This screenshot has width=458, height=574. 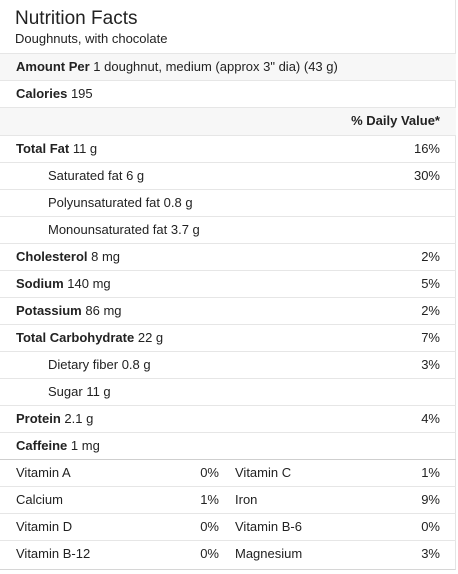 I want to click on amount-per-label: Amount Per, so click(x=53, y=66).